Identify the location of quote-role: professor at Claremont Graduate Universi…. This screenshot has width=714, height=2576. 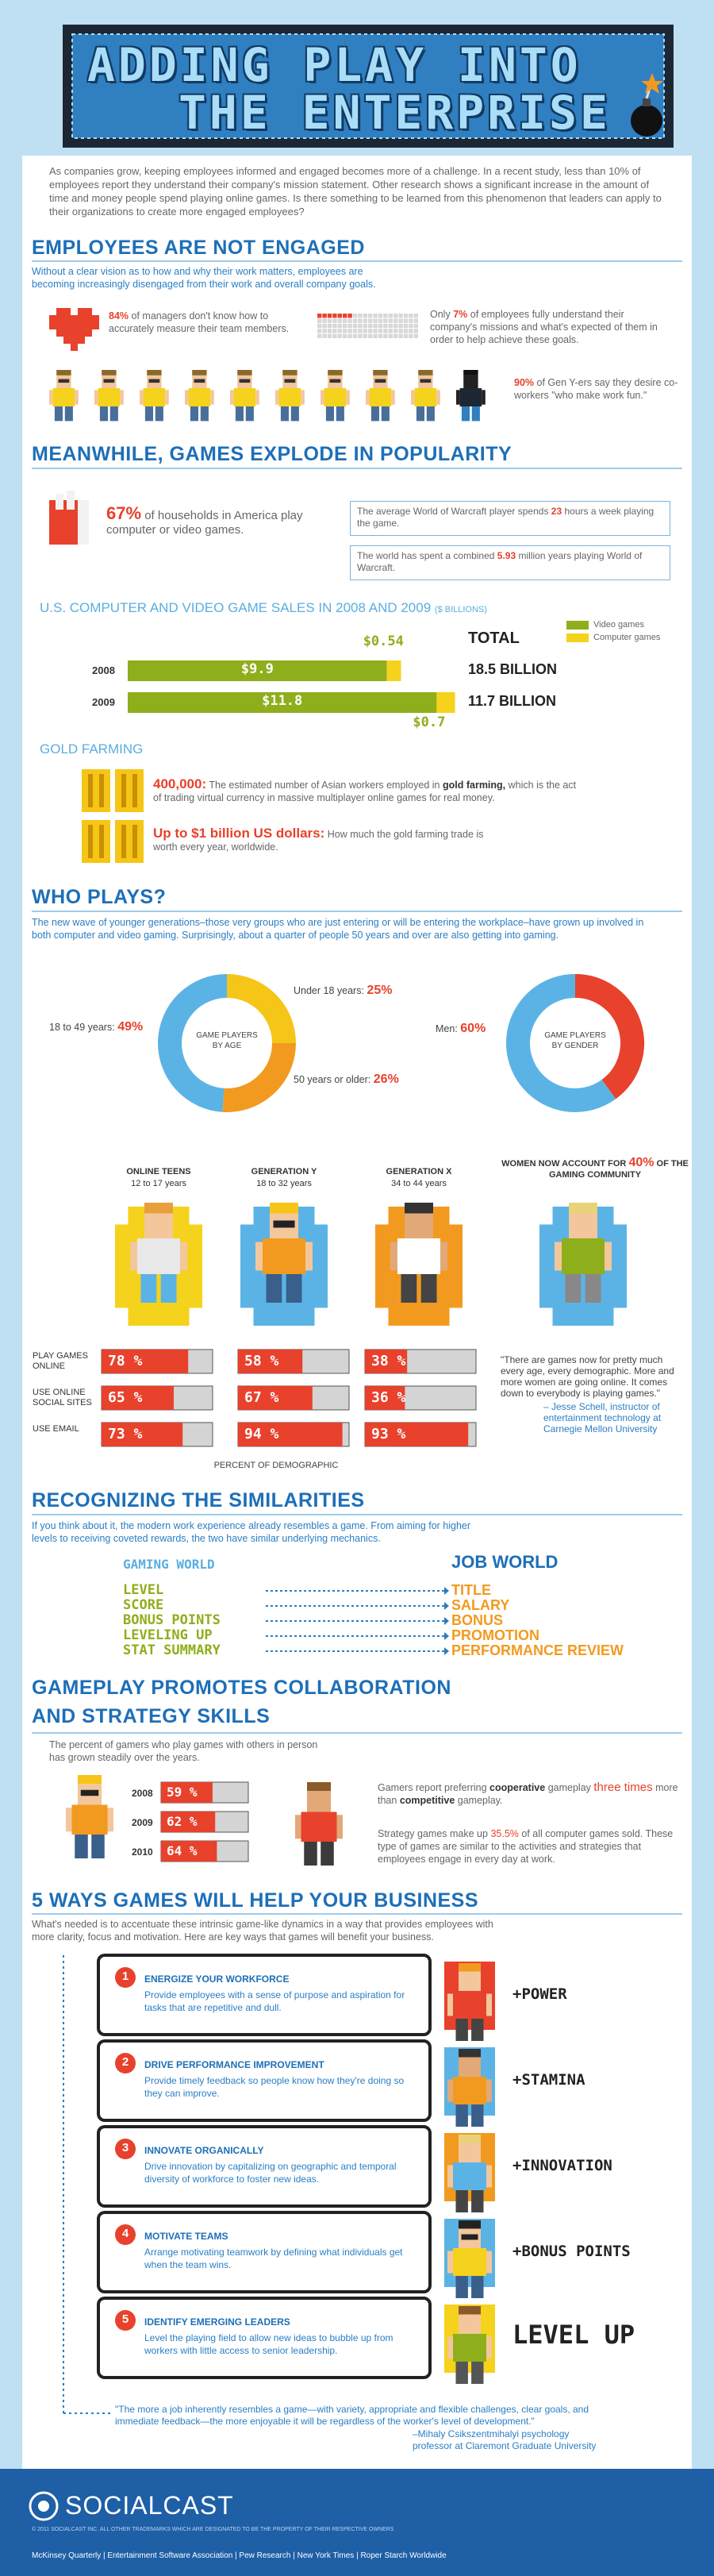
(505, 2445).